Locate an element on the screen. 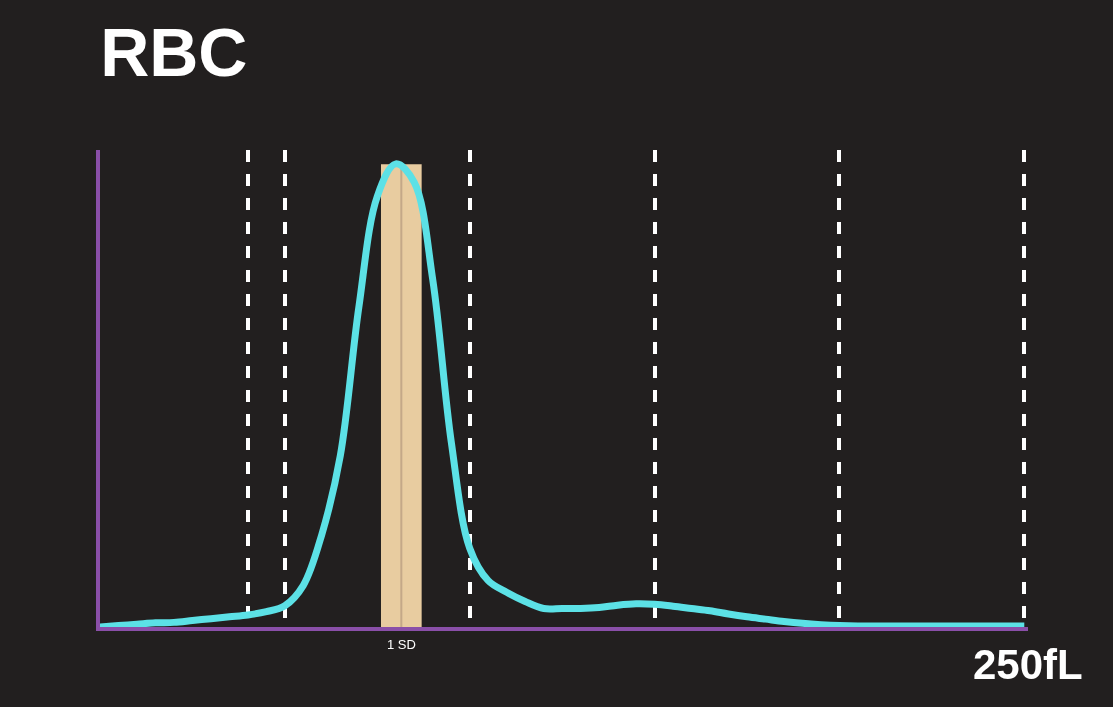 The image size is (1113, 707). chart-title: RBC is located at coordinates (174, 51).